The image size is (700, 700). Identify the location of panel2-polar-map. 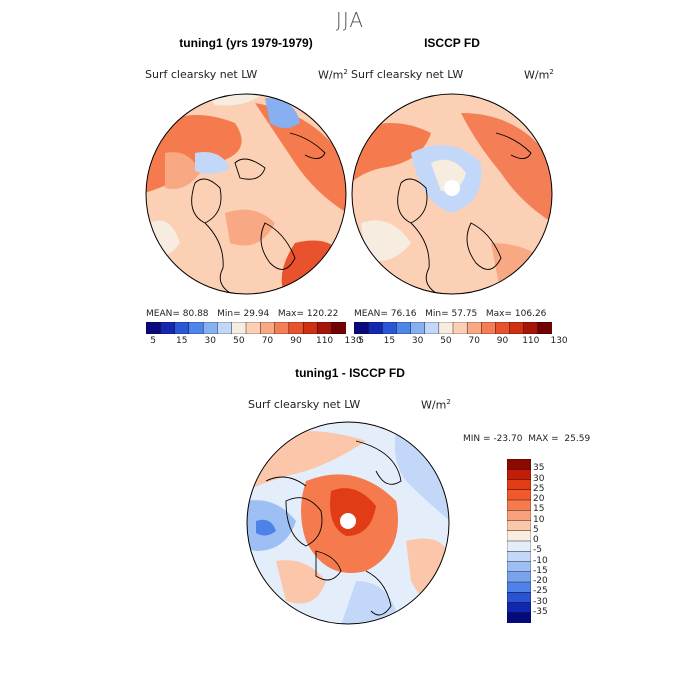
(452, 194).